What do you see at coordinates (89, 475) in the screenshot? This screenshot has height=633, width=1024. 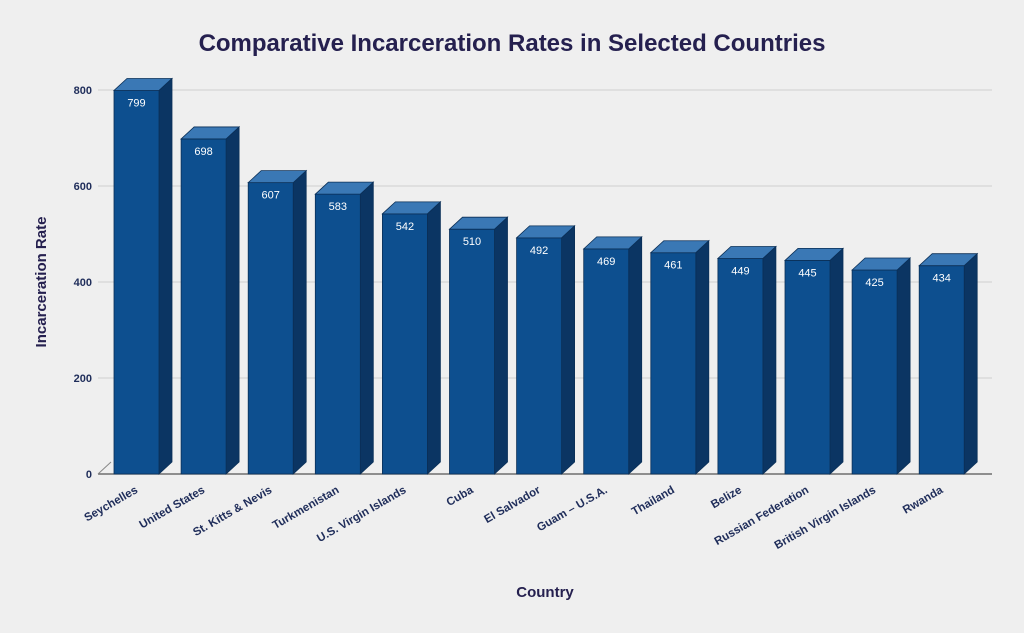 I see `y-tick-label: 0` at bounding box center [89, 475].